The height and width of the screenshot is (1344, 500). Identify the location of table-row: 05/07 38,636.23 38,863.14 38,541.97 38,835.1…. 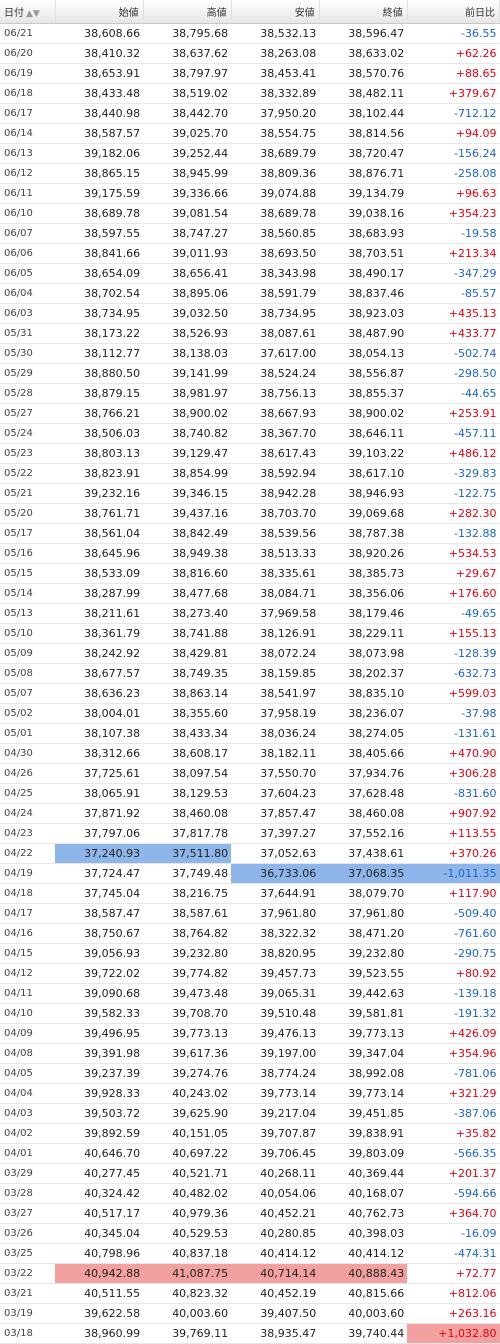
(250, 693).